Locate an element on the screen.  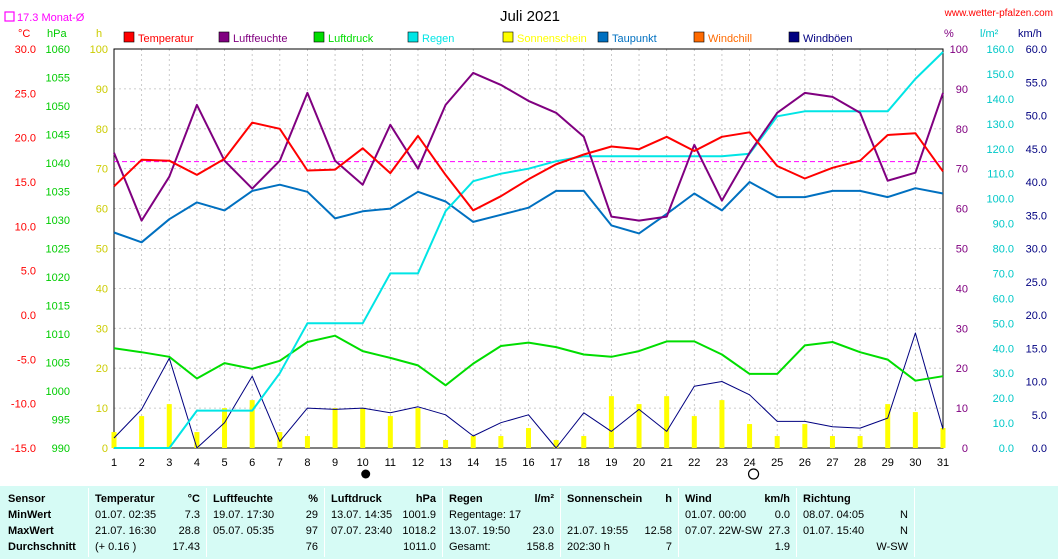
stats-direction-max-value: N is located at coordinates (904, 531).